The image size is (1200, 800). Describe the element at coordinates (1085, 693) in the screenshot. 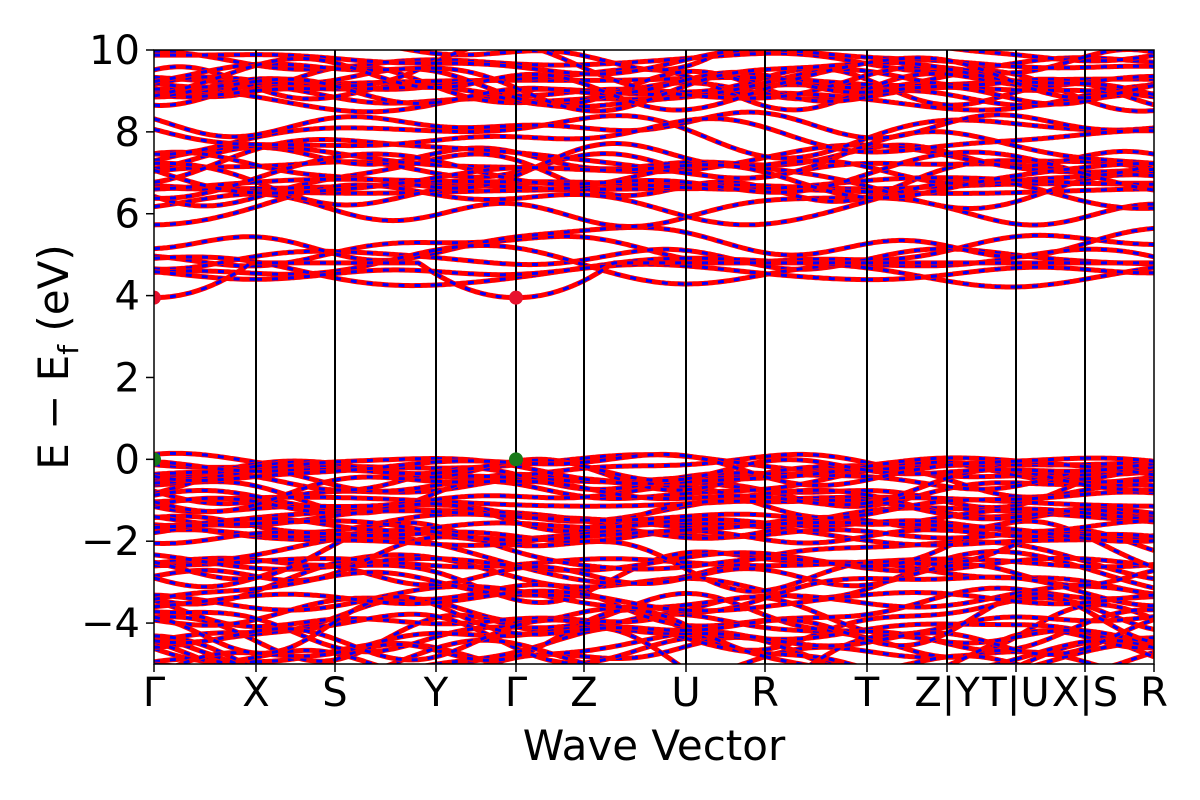

I see `x-tick-label: X|S` at that location.